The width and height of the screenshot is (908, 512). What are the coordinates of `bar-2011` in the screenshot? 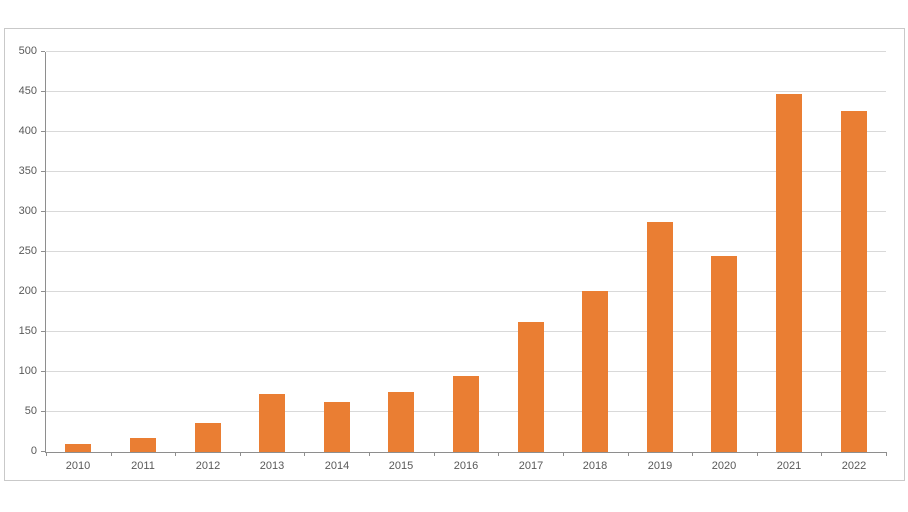 It's located at (143, 445).